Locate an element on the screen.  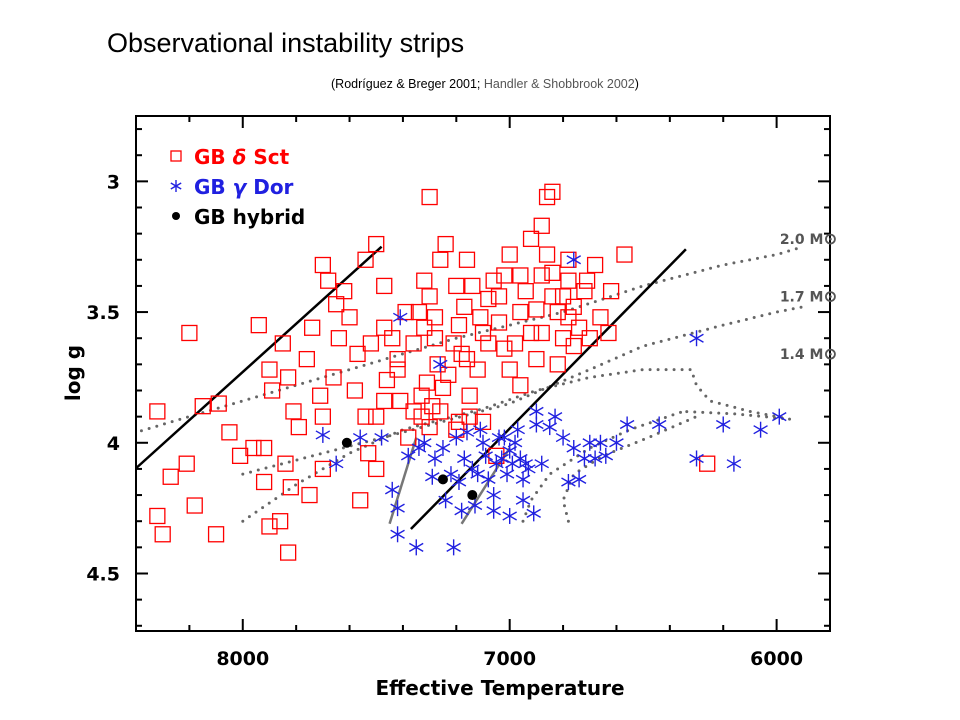
legend-marker-dot is located at coordinates (176, 216).